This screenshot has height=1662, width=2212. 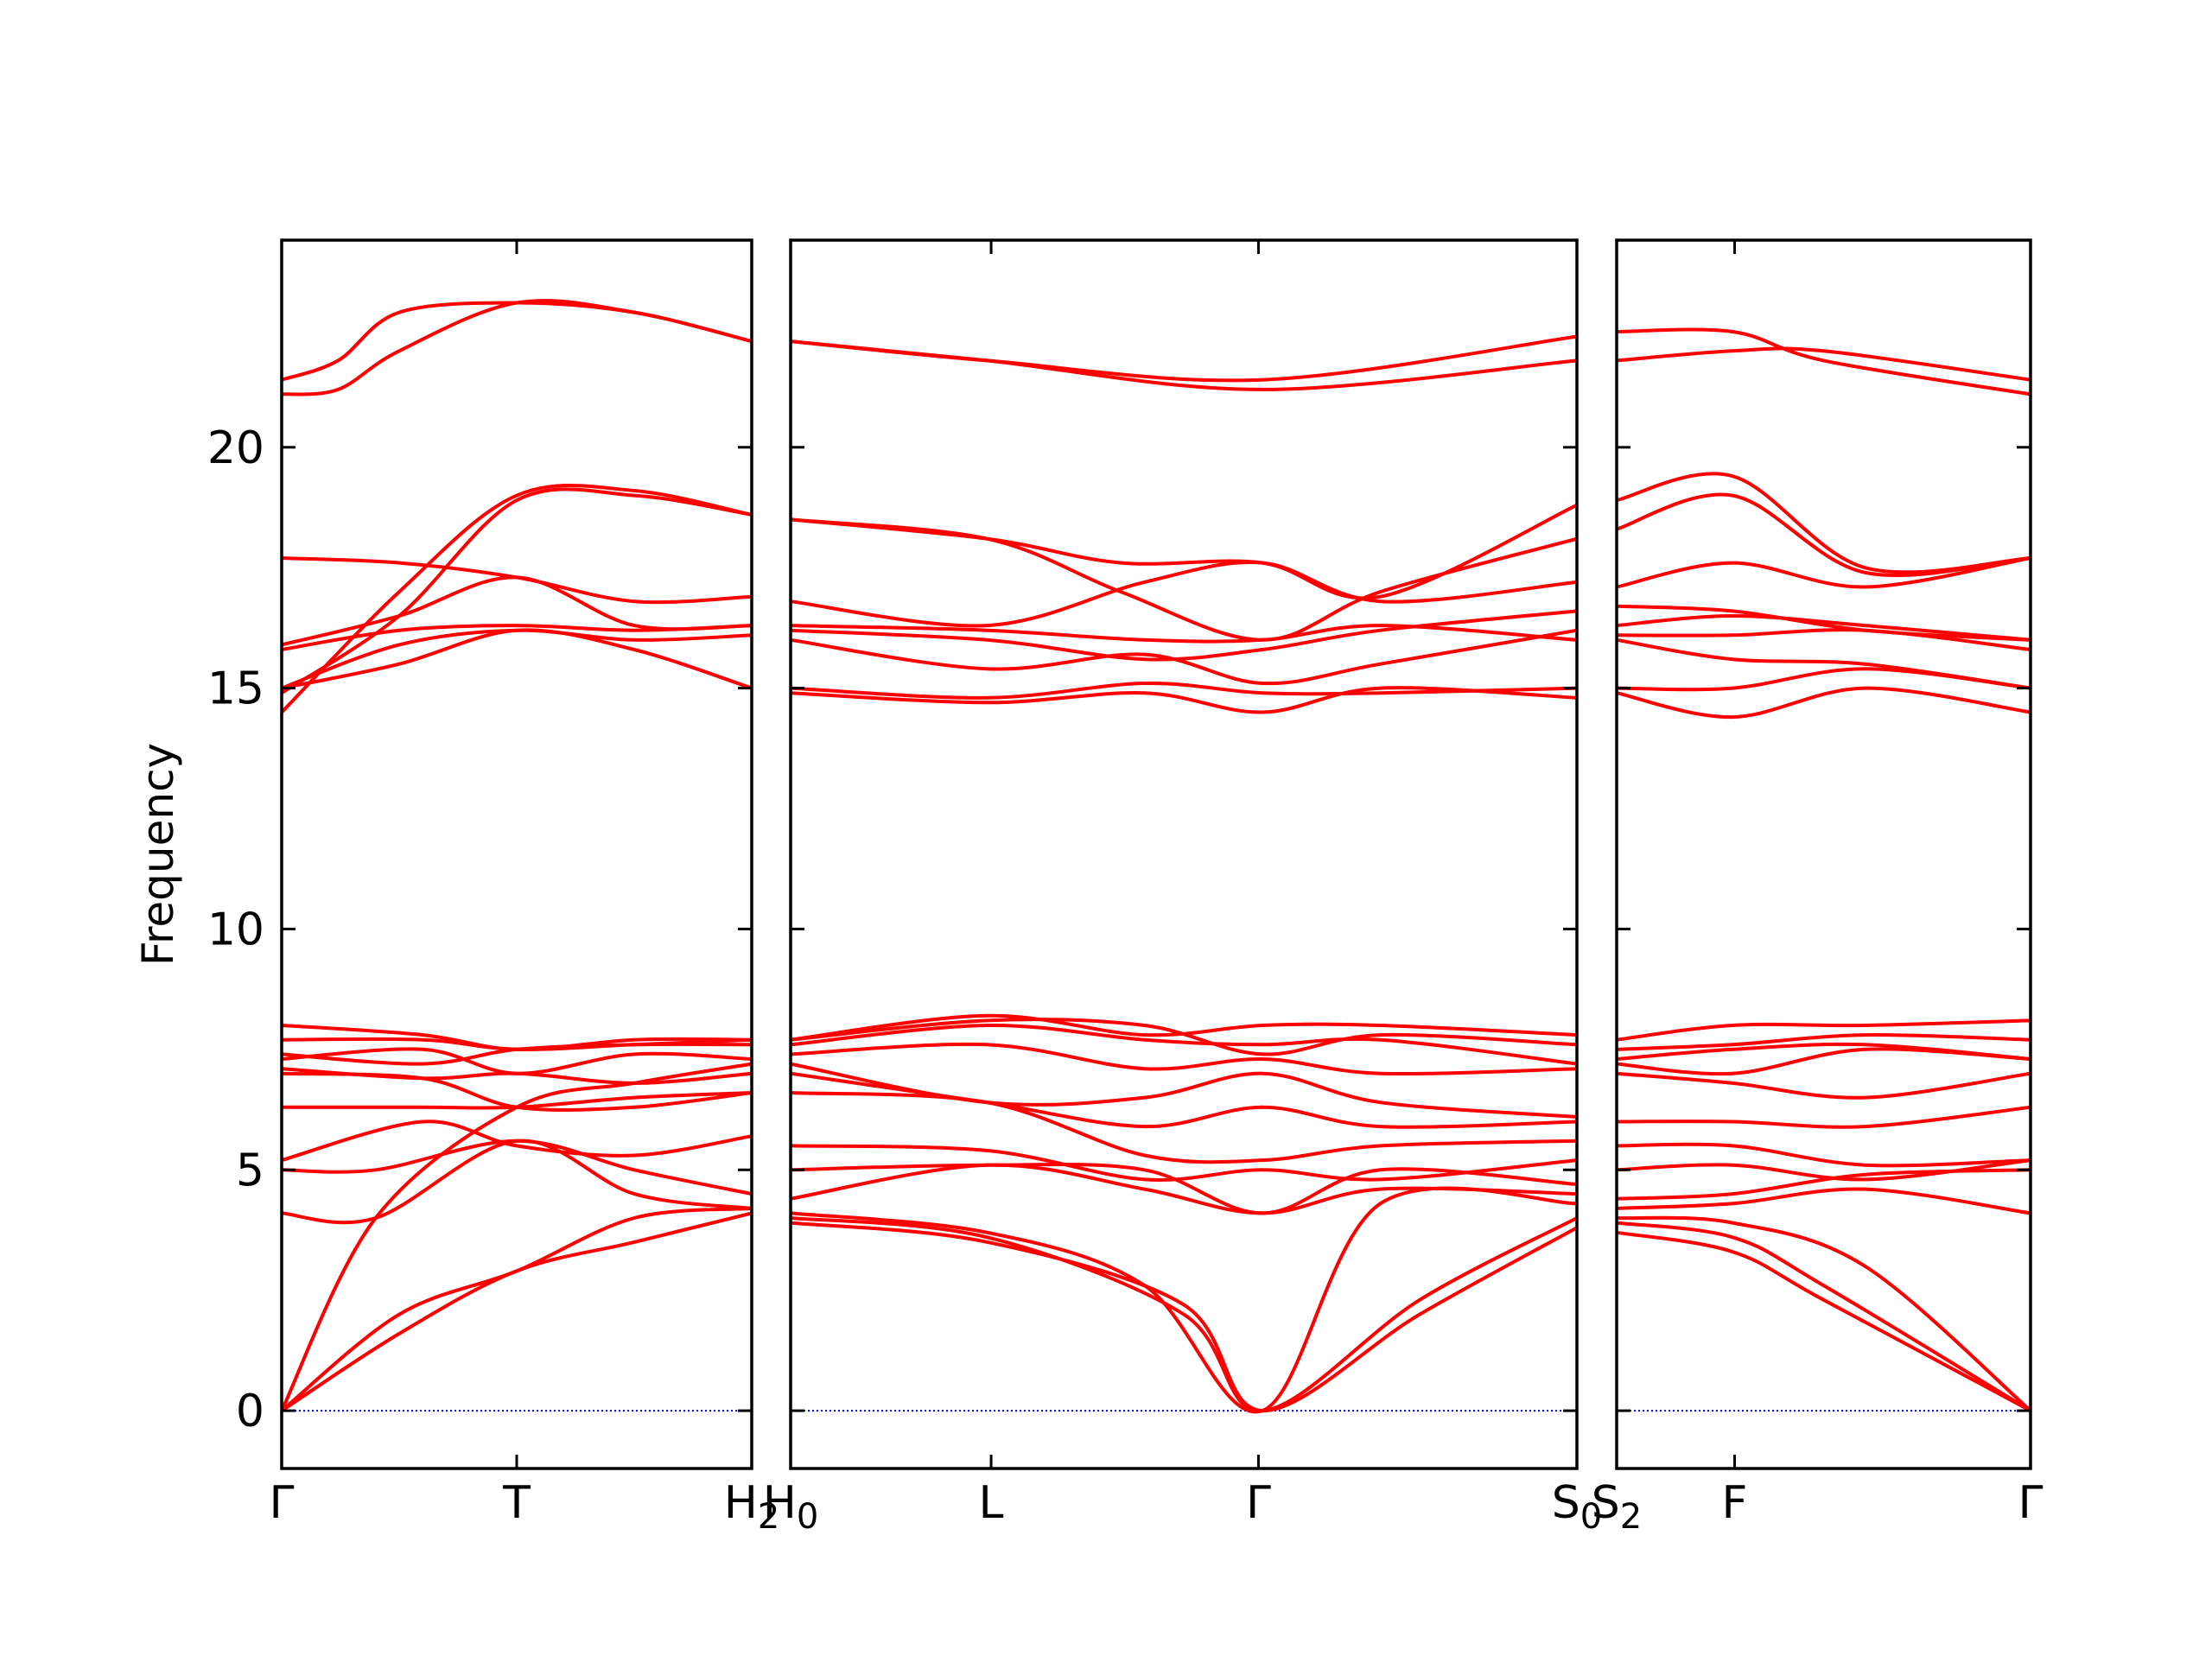 I want to click on y-tick-label: 0, so click(x=250, y=1411).